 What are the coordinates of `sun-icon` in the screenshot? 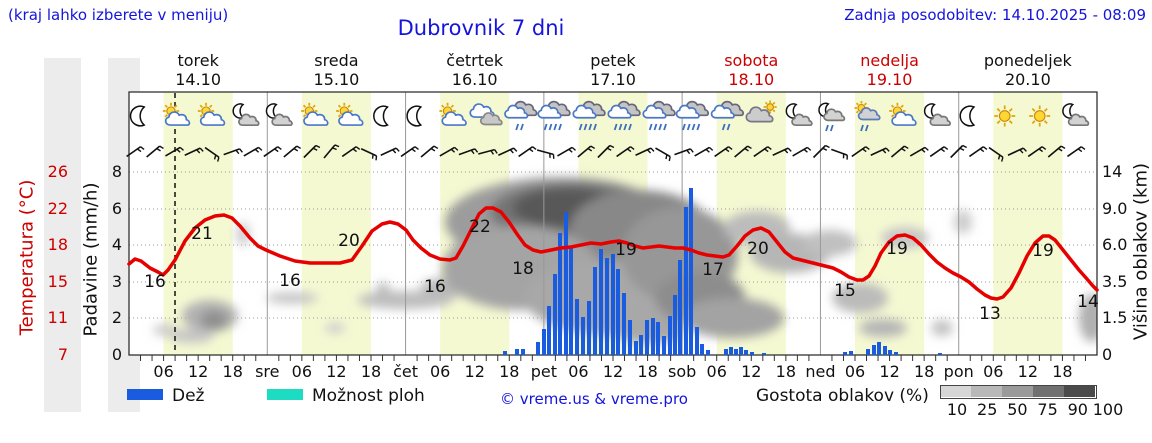 It's located at (1040, 116).